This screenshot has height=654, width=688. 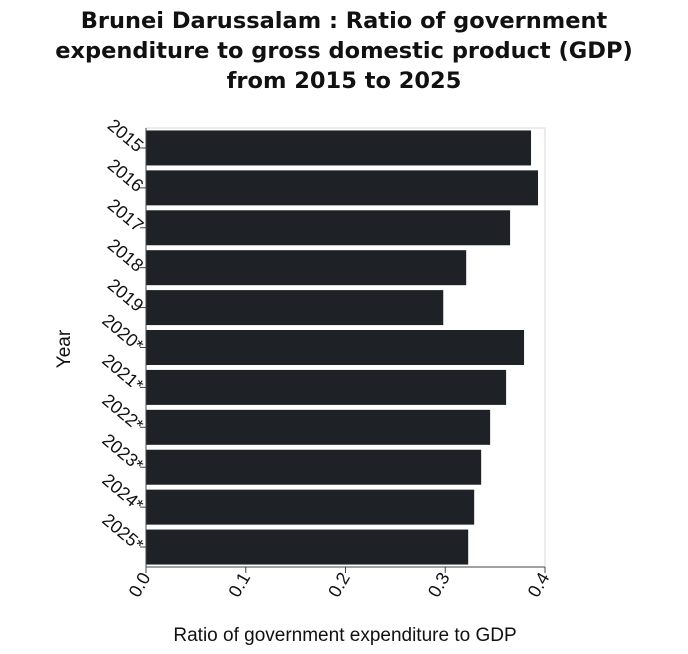 I want to click on y-tick-label: 2016, so click(x=126, y=175).